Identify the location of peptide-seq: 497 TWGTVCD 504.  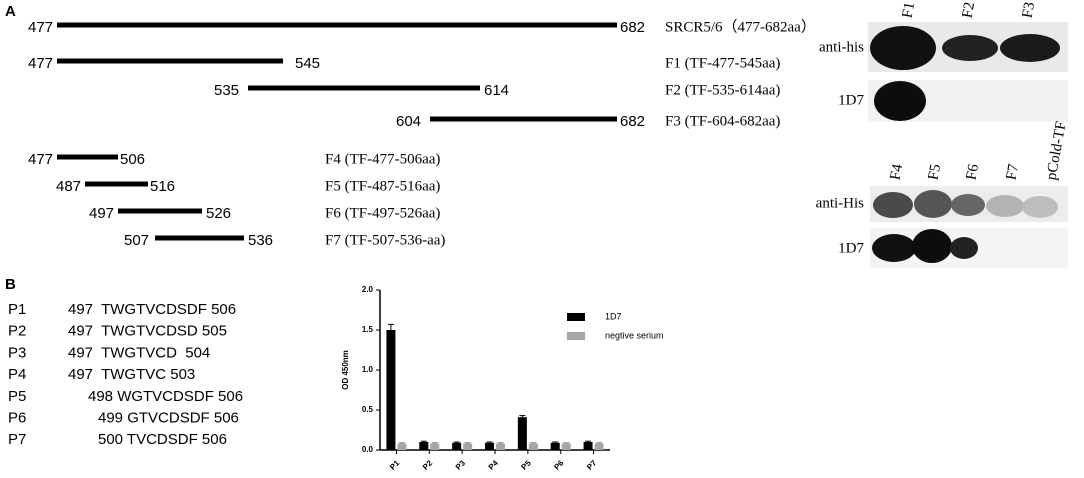
(139, 352).